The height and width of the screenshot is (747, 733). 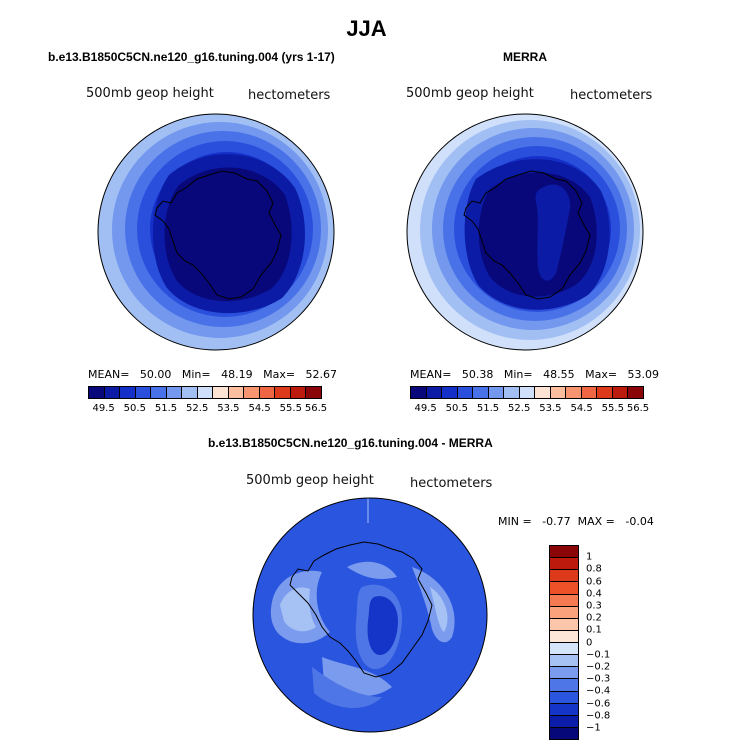 What do you see at coordinates (451, 483) in the screenshot?
I see `panel-3-units-label: hectometers` at bounding box center [451, 483].